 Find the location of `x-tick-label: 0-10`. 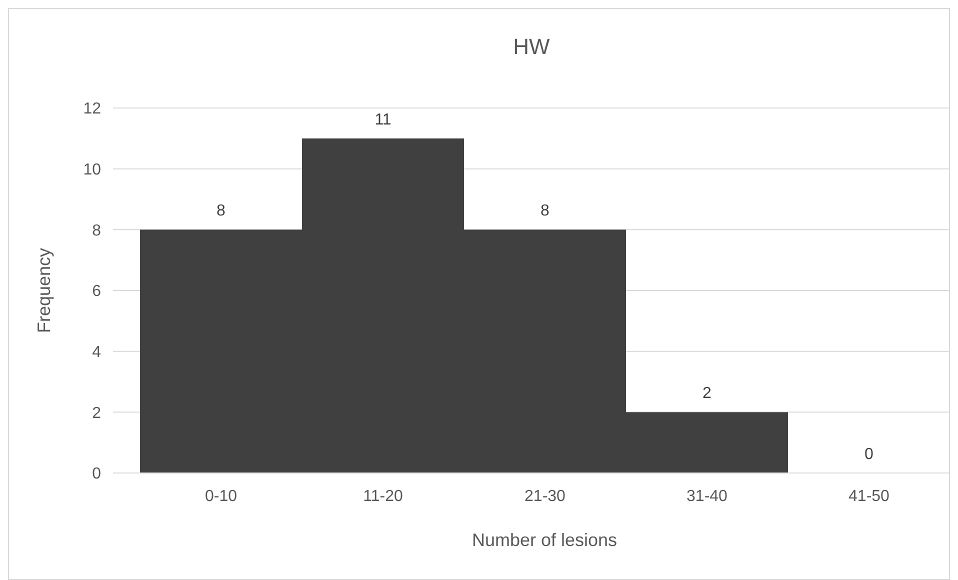

x-tick-label: 0-10 is located at coordinates (221, 496).